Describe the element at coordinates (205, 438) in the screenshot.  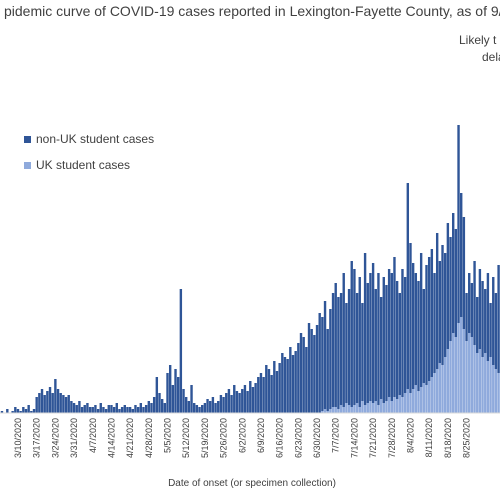
I see `x-tick-label: 5/19/2020` at that location.